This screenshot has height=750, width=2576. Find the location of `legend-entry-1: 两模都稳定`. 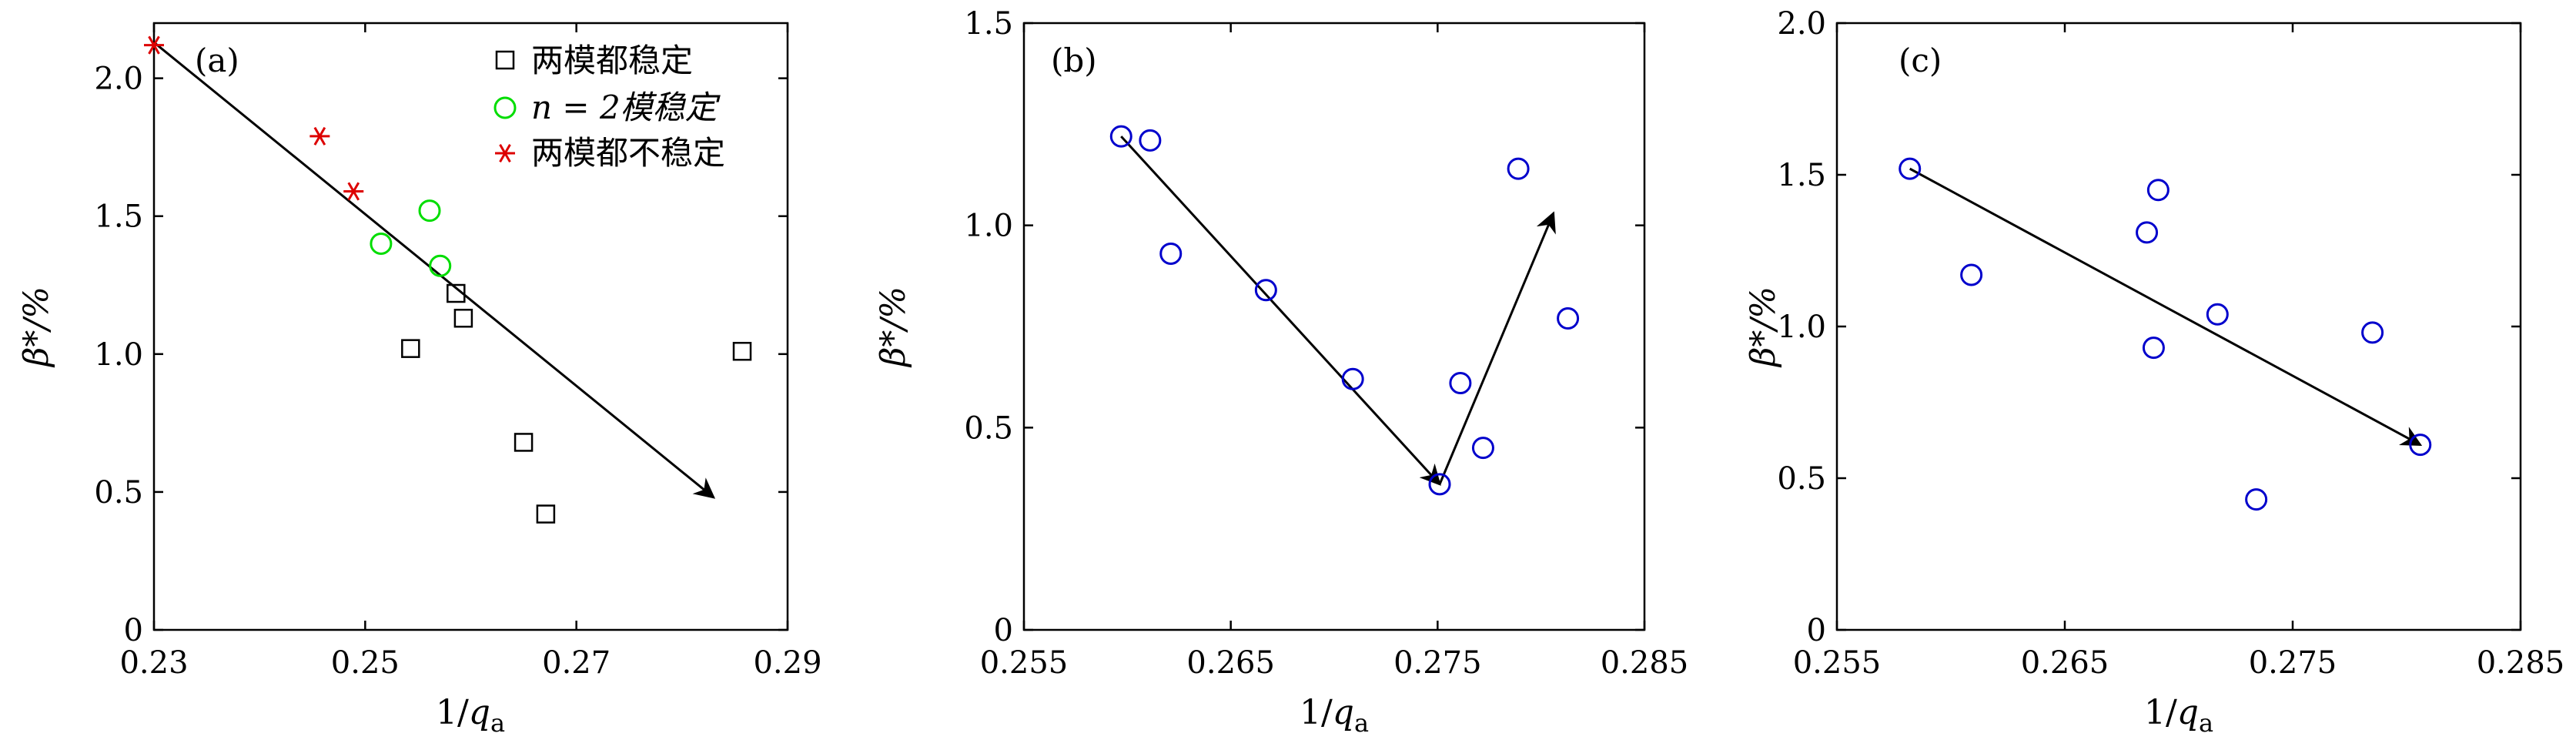

legend-entry-1: 两模都稳定 is located at coordinates (612, 60).